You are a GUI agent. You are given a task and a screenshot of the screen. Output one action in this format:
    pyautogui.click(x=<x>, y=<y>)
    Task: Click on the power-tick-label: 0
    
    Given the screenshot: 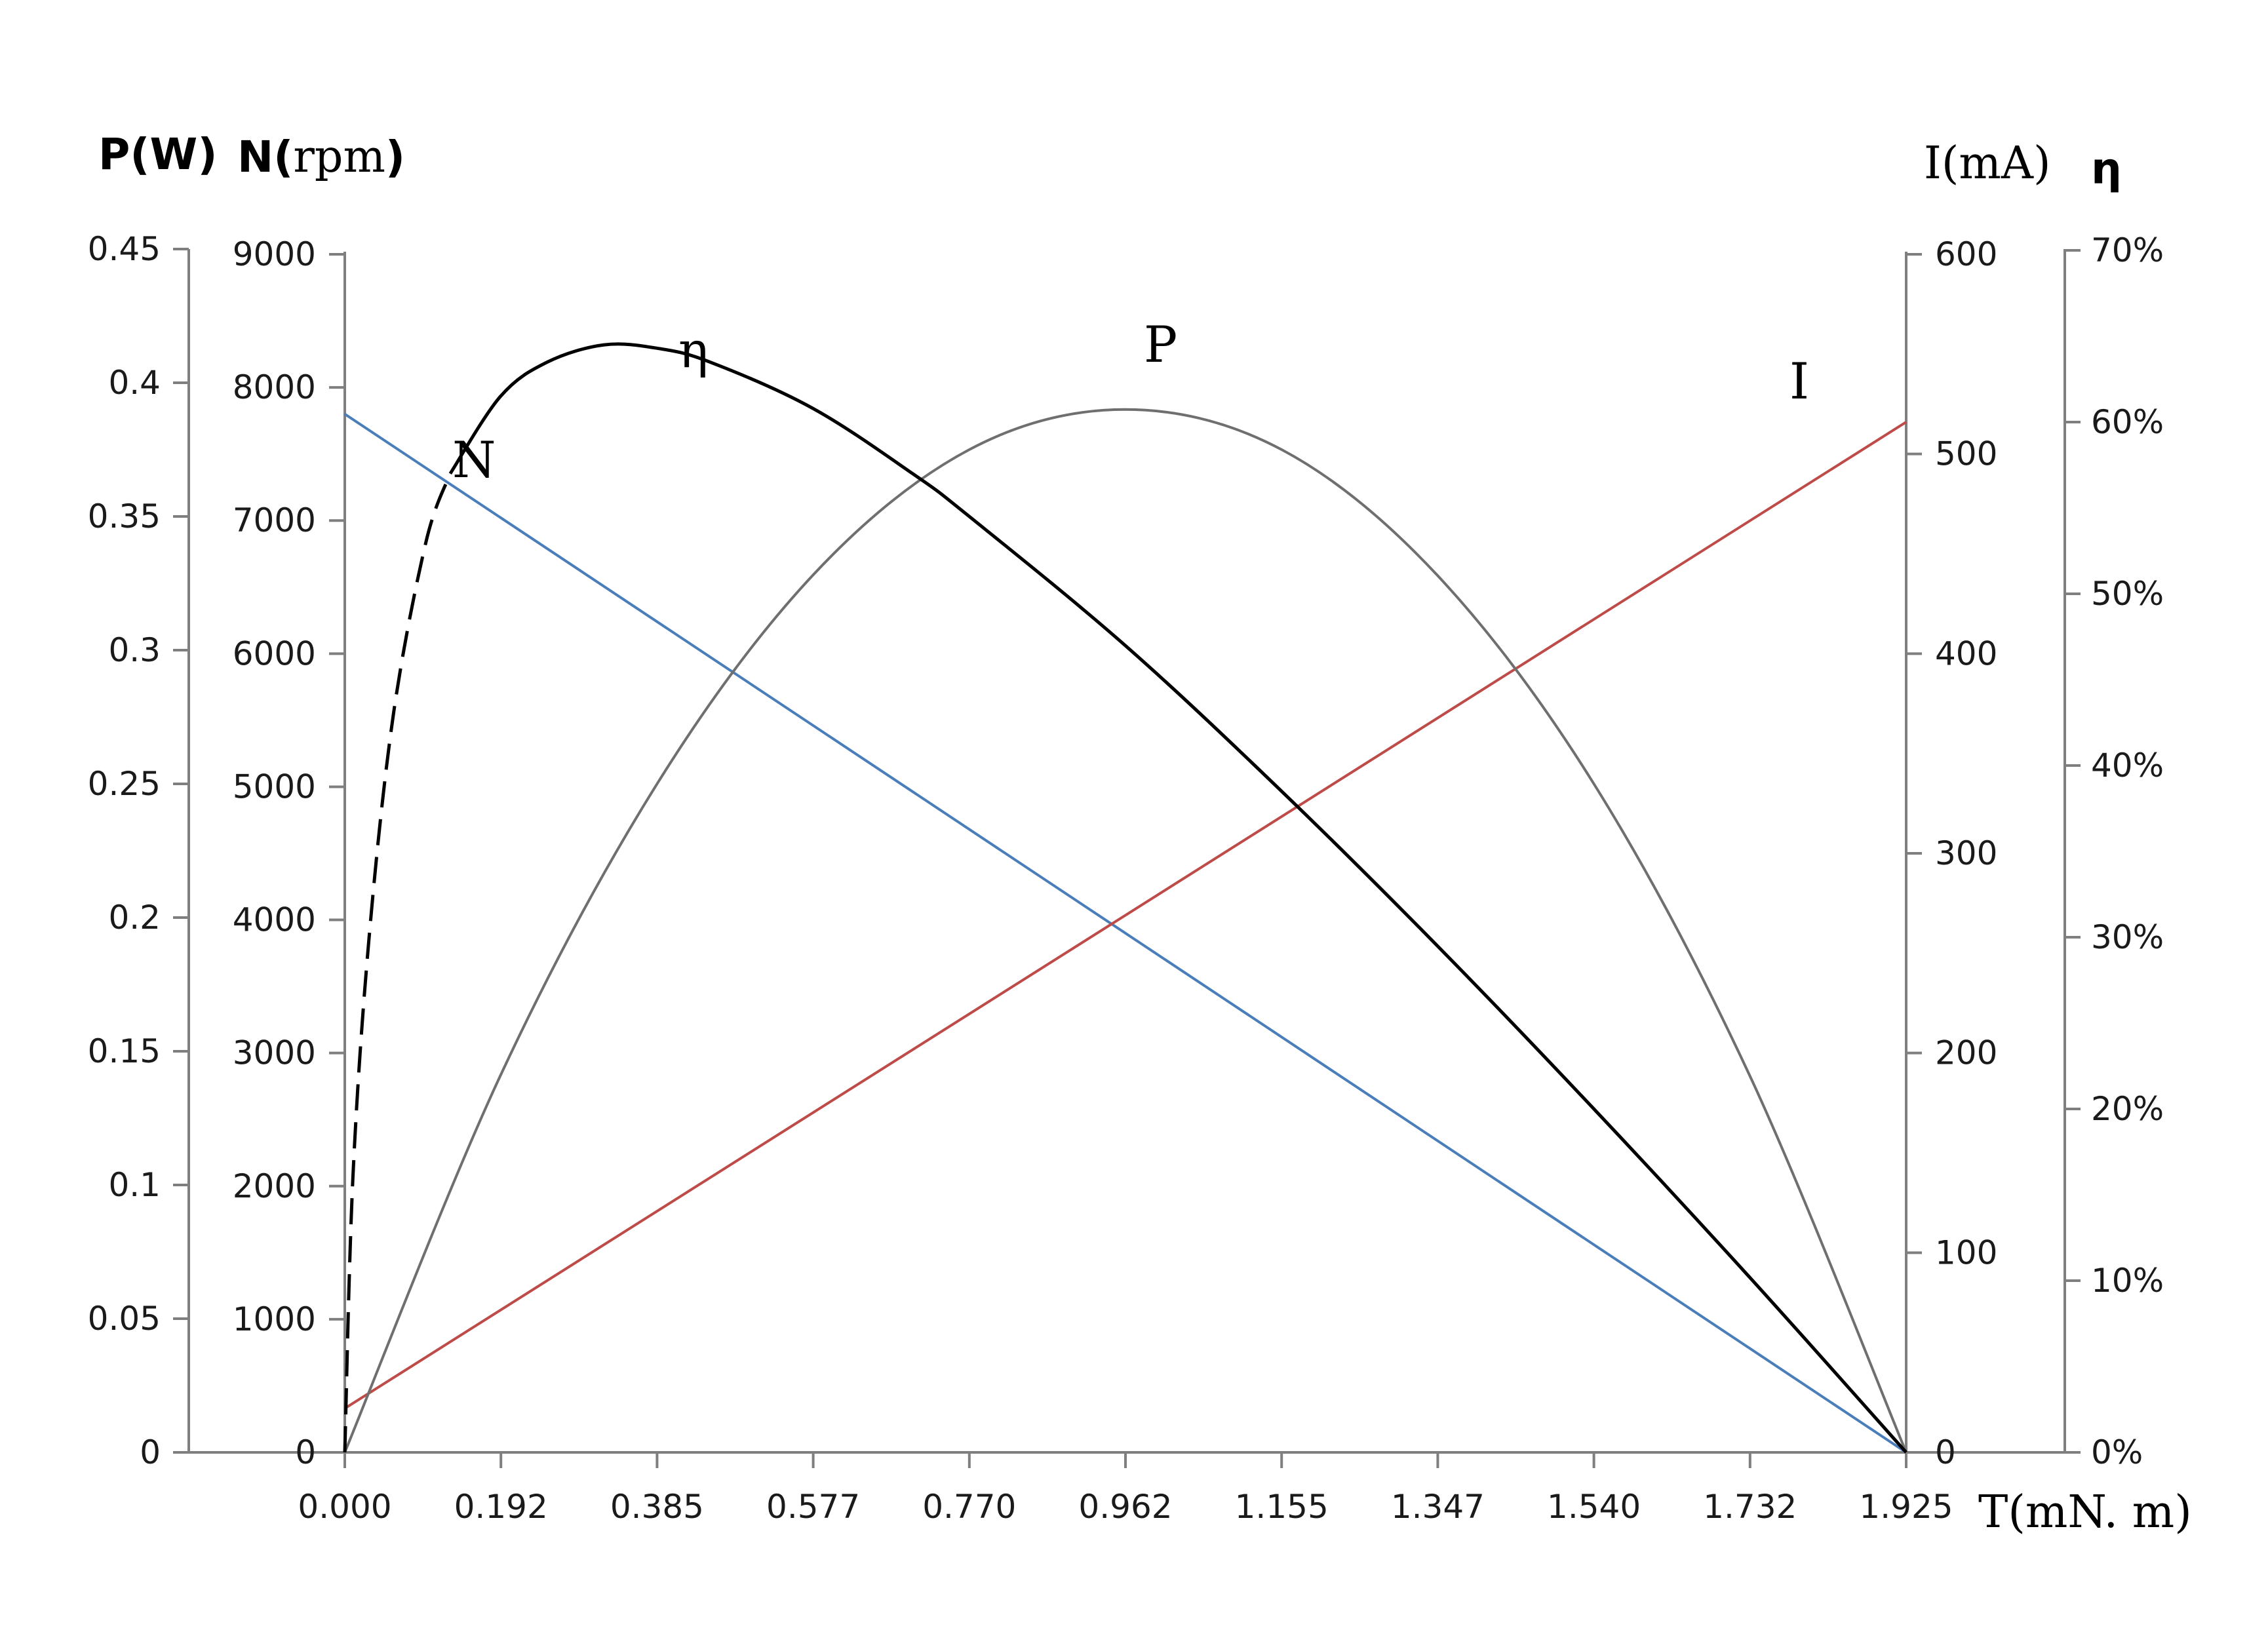 What is the action you would take?
    pyautogui.click(x=150, y=1452)
    